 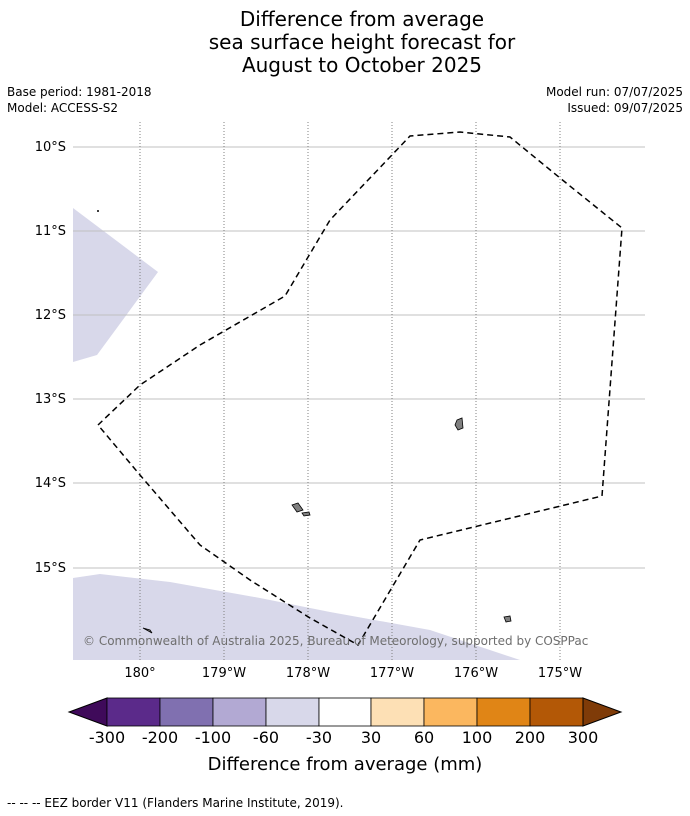 I want to click on colorbar-tick-label: 200, so click(x=530, y=737).